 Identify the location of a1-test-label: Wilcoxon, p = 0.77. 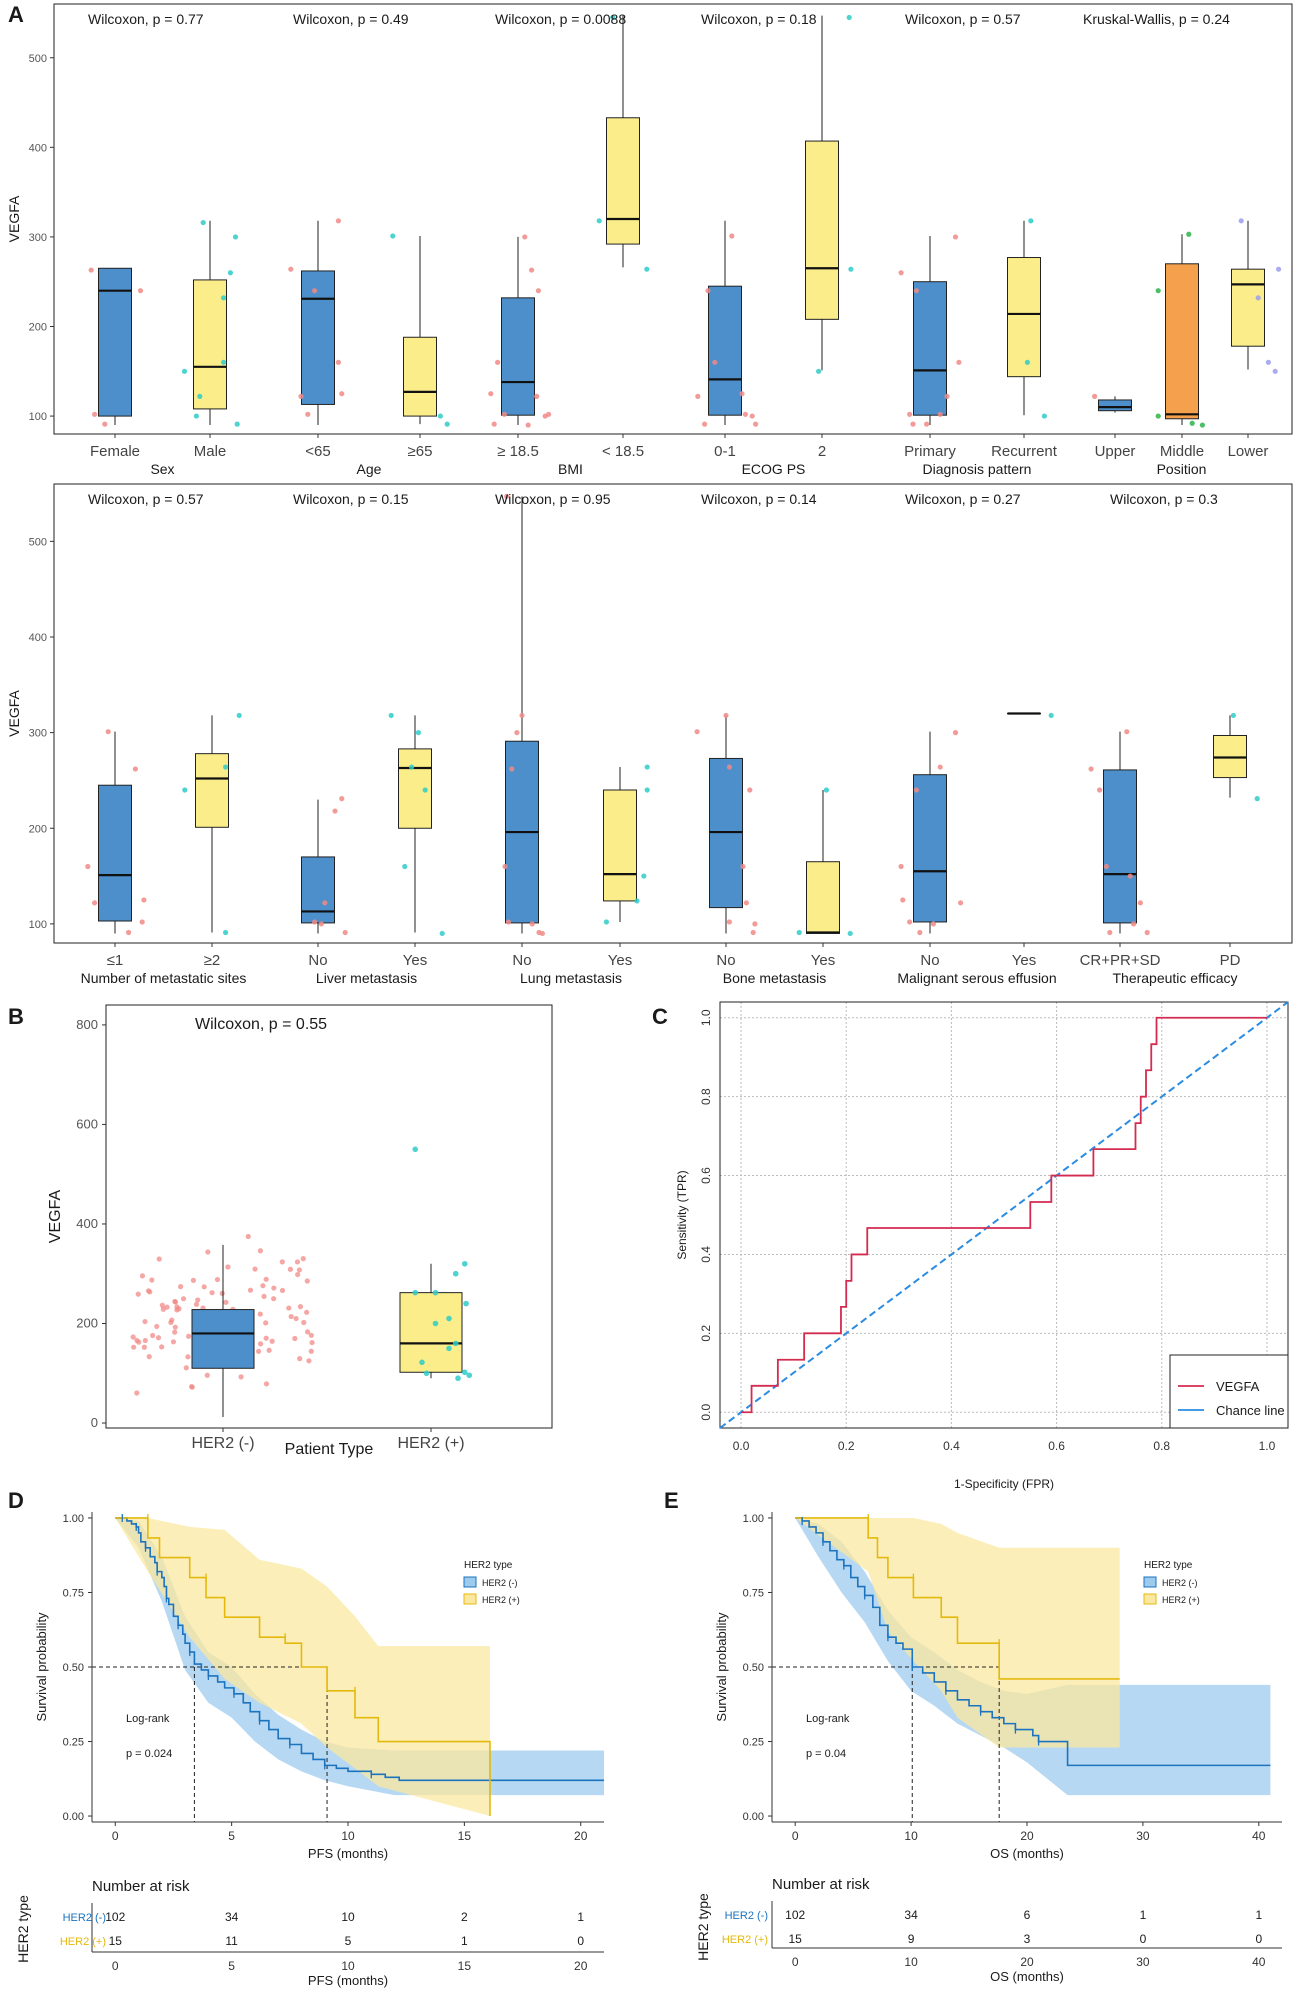
(146, 19).